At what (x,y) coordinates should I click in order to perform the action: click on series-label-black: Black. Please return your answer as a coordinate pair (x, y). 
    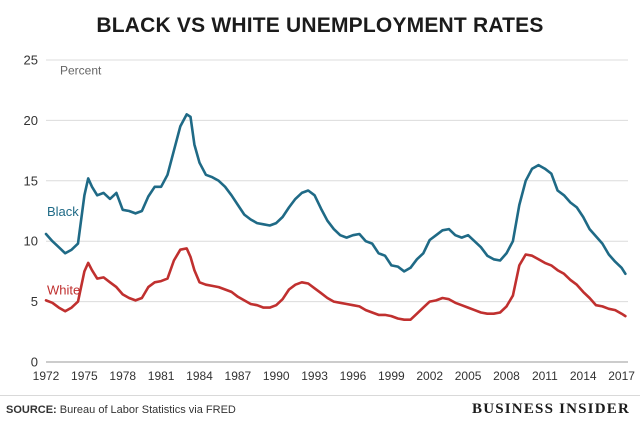
    Looking at the image, I should click on (63, 211).